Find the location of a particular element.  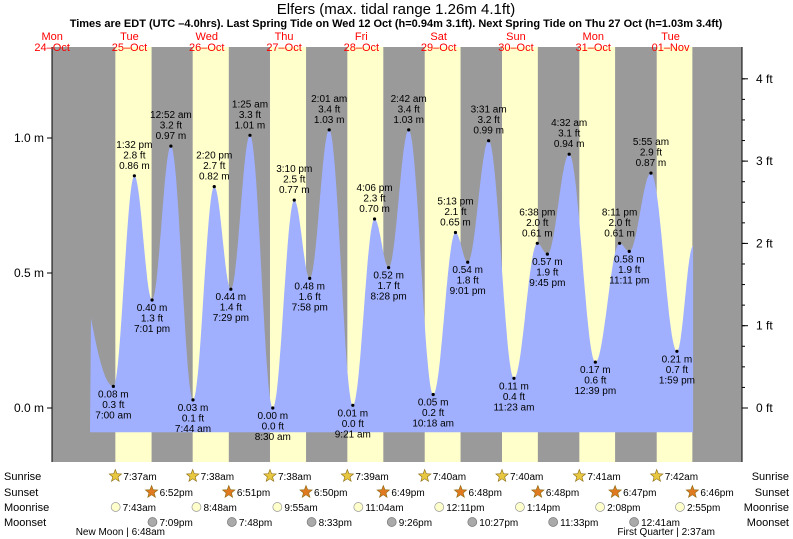

tide-label: 0.7 ft is located at coordinates (677, 370).